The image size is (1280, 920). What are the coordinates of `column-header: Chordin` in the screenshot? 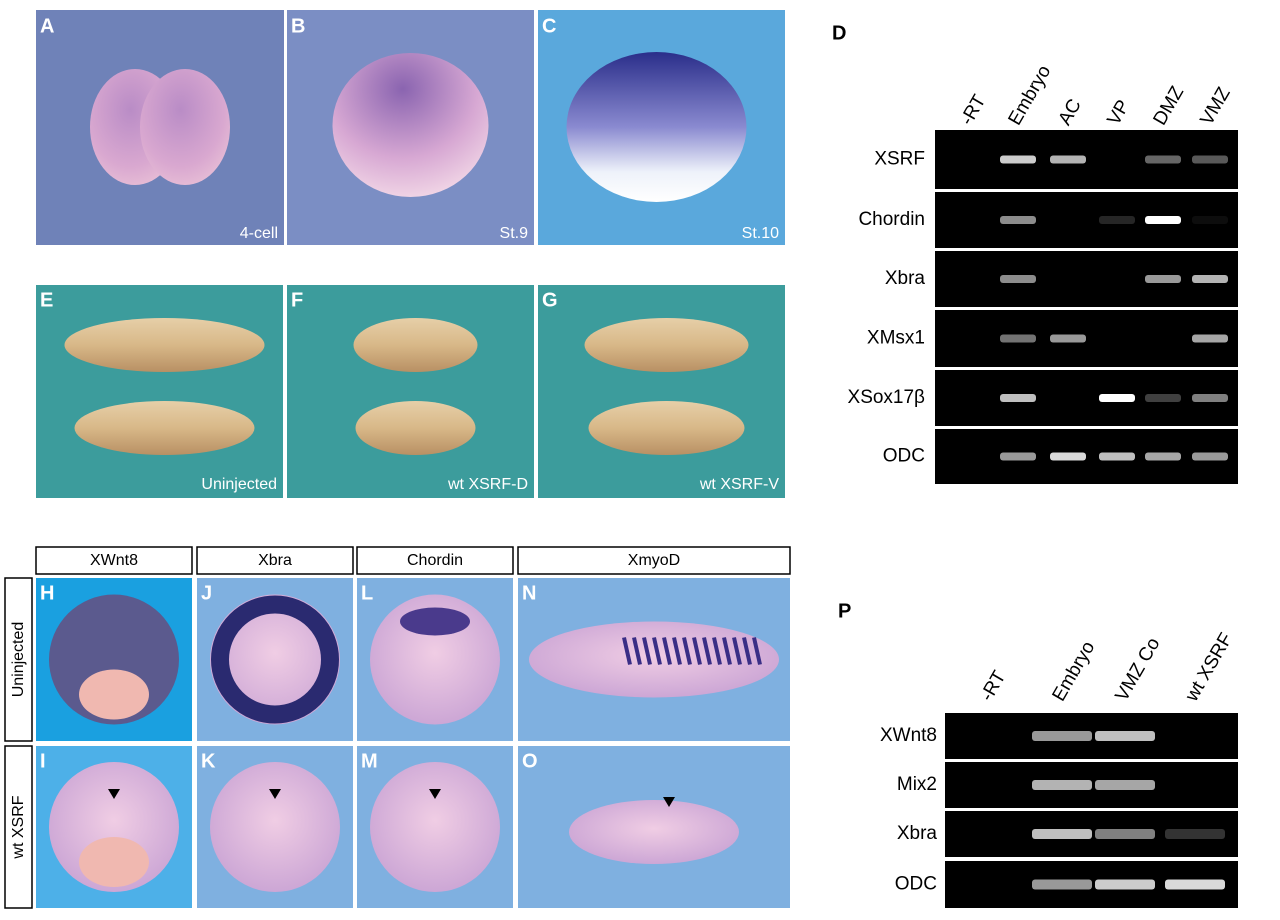 It's located at (435, 560).